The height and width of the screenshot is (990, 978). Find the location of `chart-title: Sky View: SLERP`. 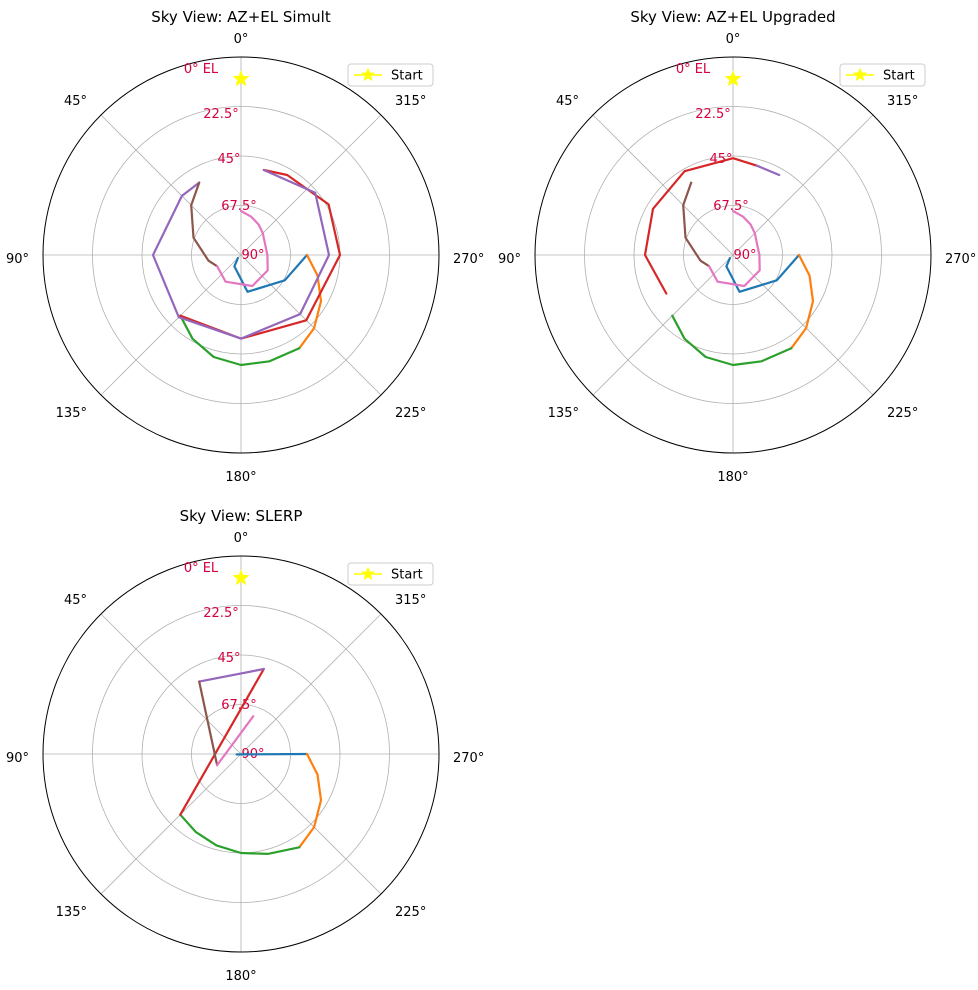

chart-title: Sky View: SLERP is located at coordinates (241, 516).